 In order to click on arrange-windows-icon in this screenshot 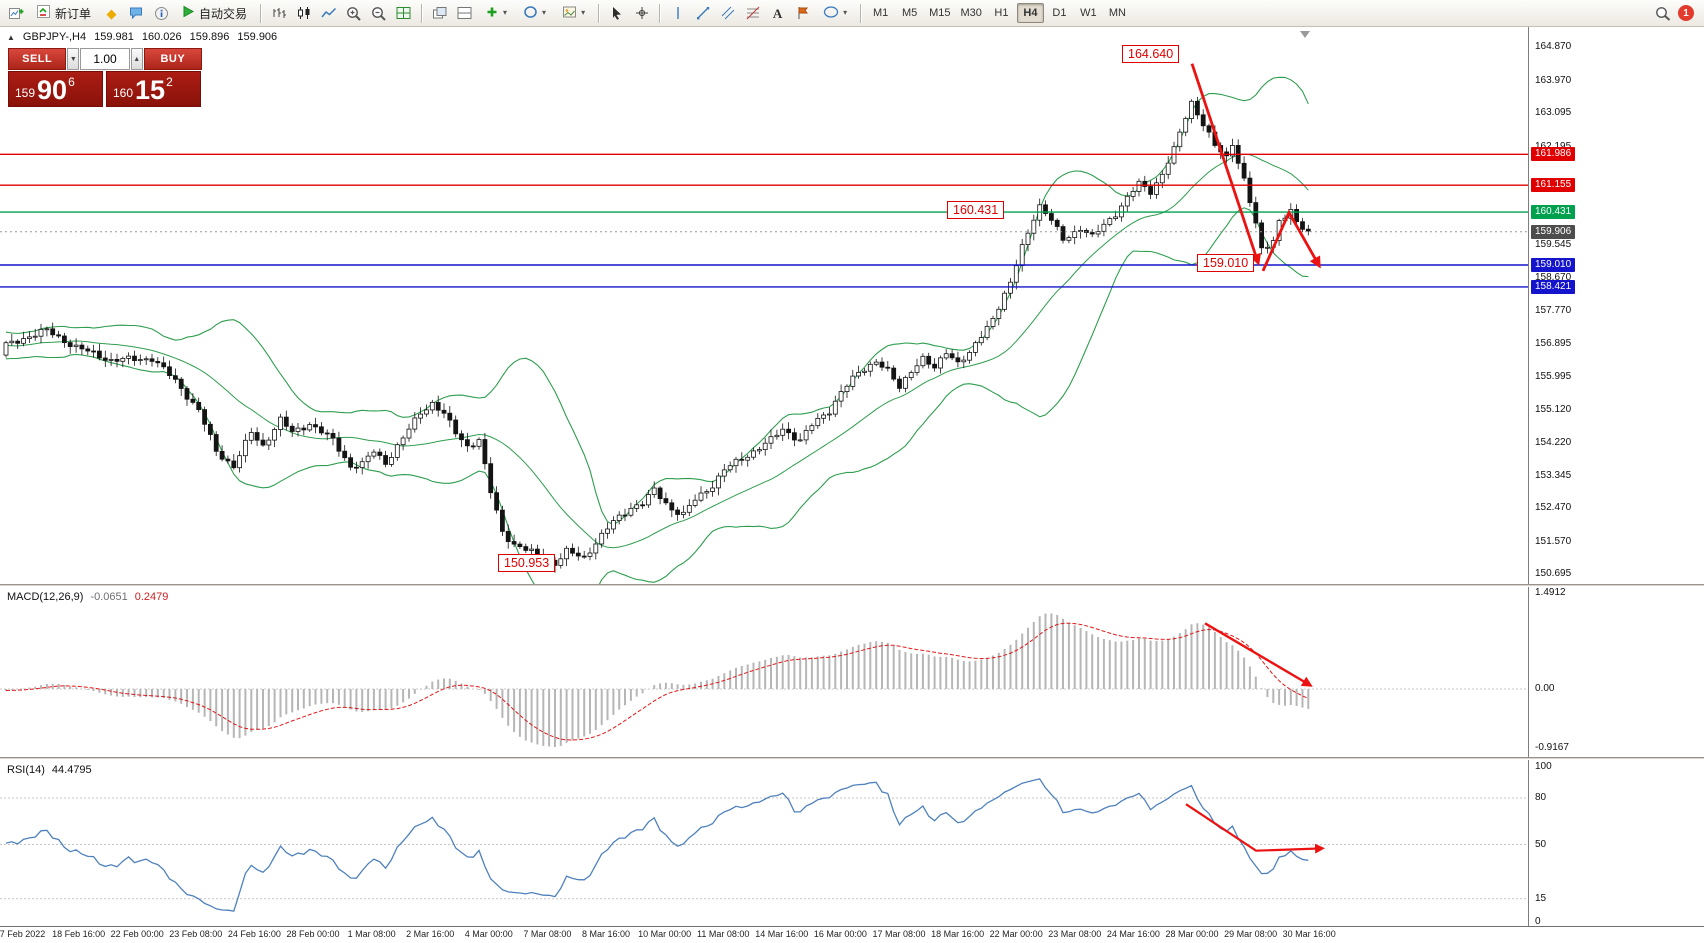, I will do `click(464, 13)`.